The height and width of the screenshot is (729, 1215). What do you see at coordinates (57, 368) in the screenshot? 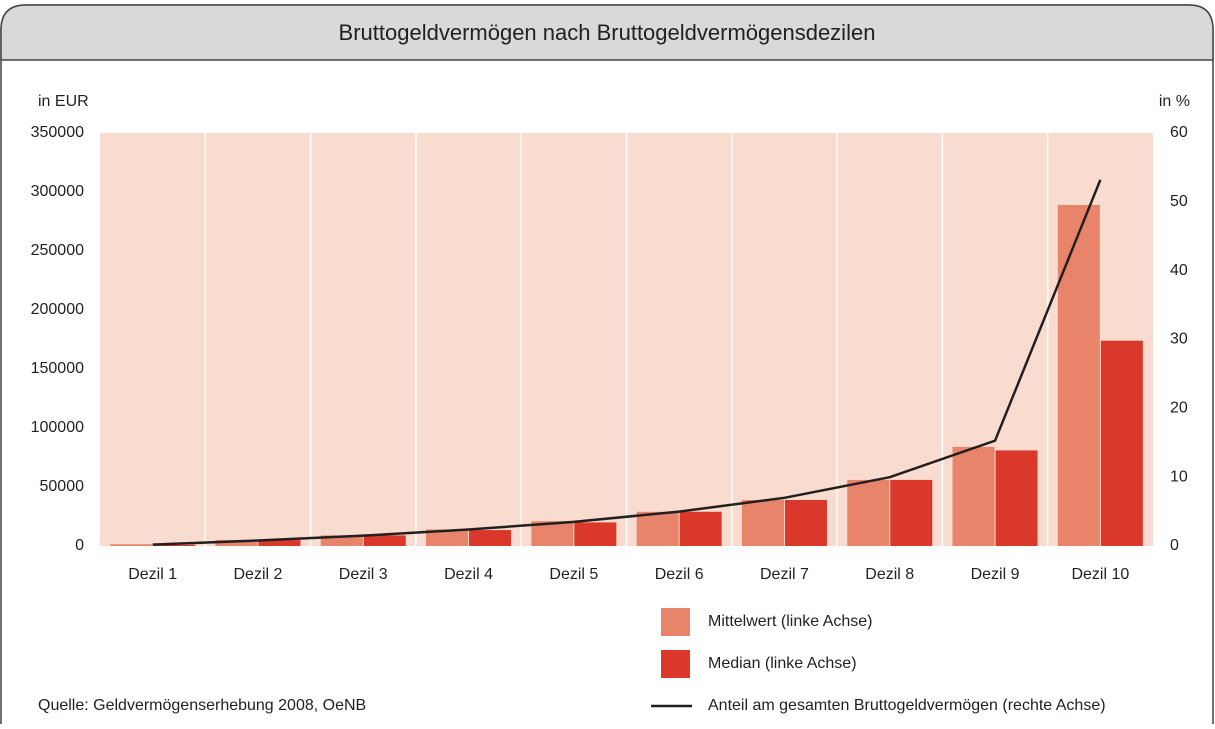
I see `y-tick-label: 150000` at bounding box center [57, 368].